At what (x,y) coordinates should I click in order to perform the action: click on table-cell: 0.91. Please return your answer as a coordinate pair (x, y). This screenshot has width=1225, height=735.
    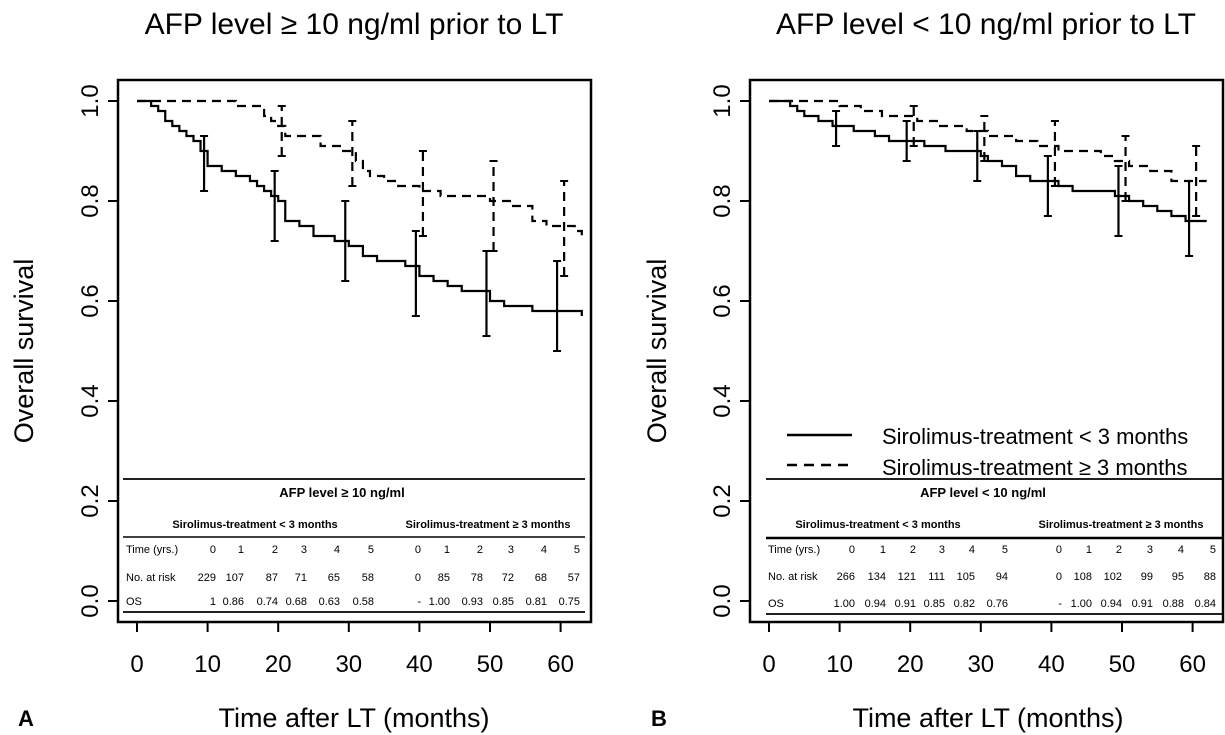
    Looking at the image, I should click on (905, 604).